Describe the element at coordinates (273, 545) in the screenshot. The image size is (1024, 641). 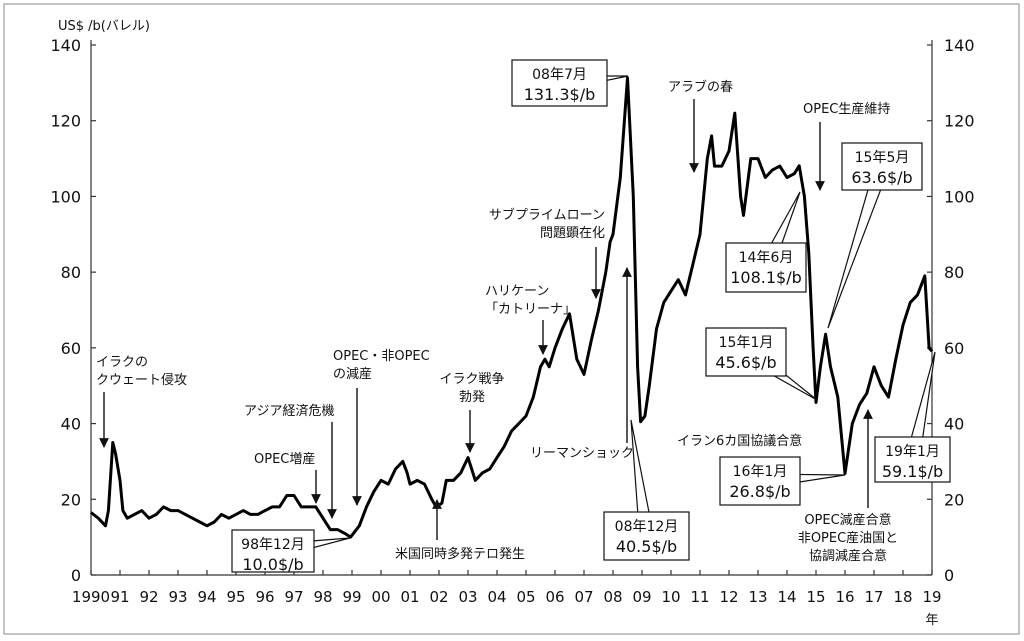
I see `callout-text: 98年12月` at that location.